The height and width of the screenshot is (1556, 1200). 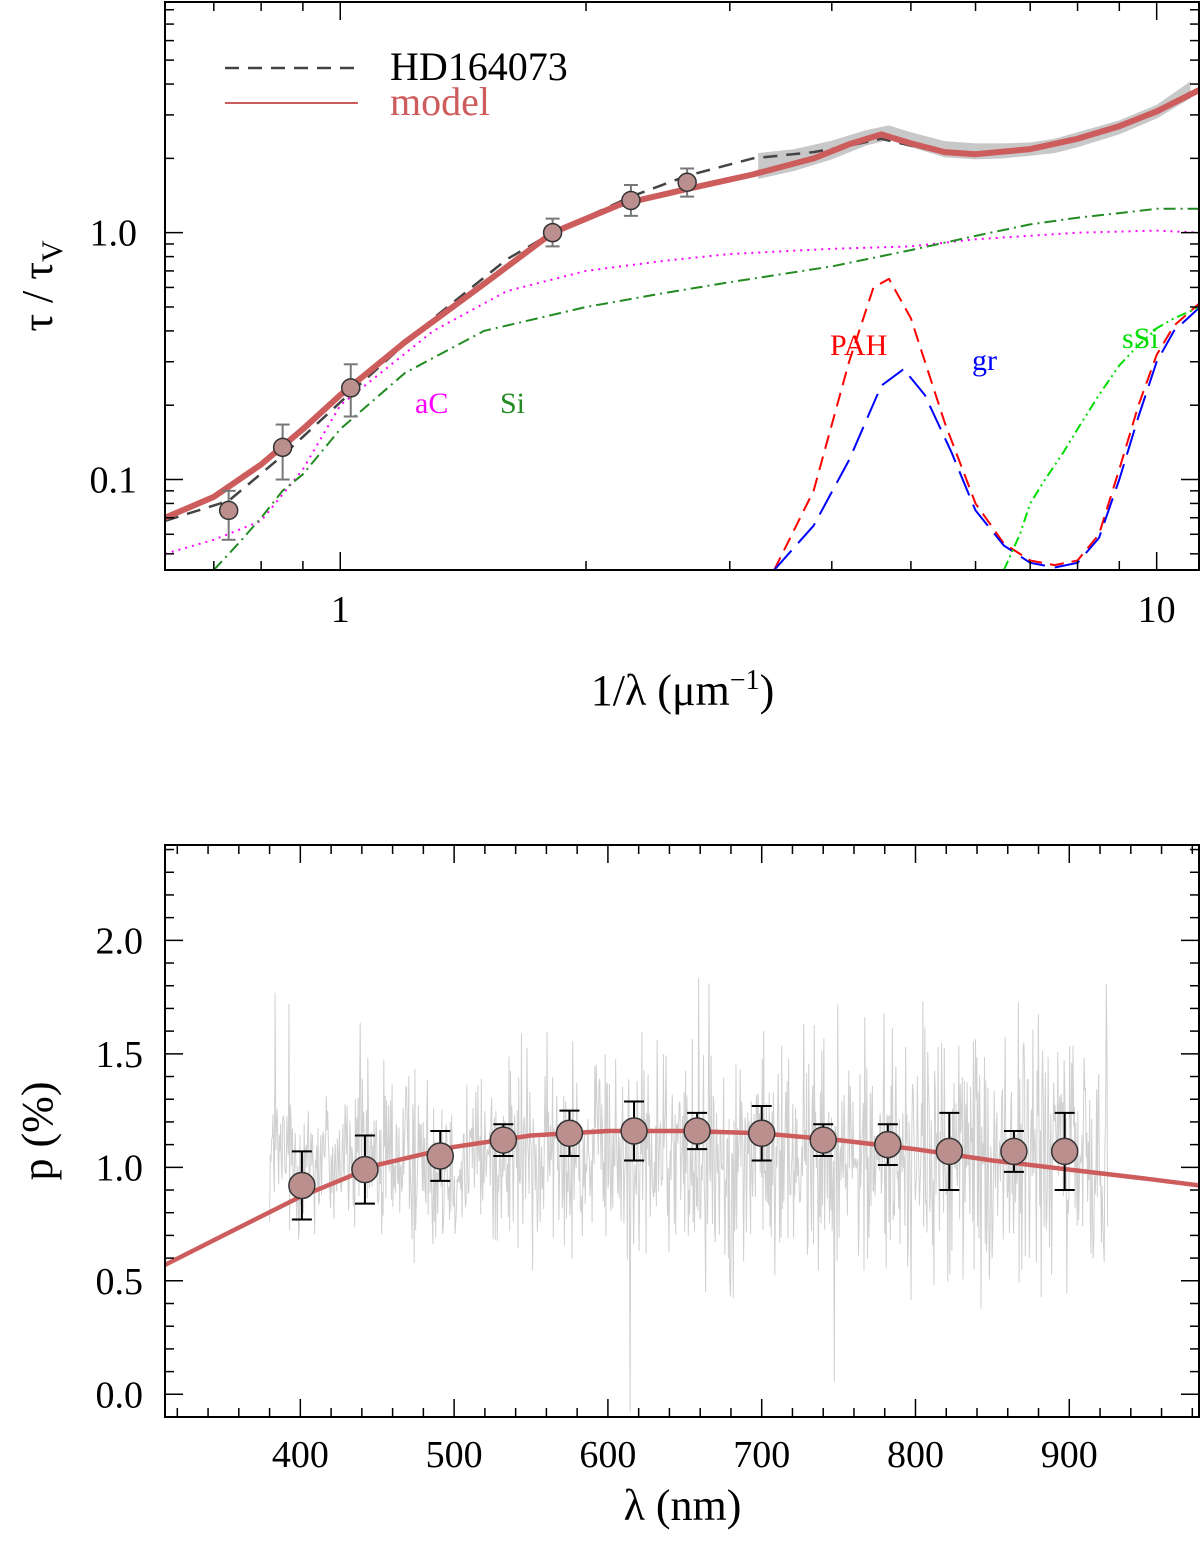 I want to click on label-ssi: sSi, so click(x=1140, y=338).